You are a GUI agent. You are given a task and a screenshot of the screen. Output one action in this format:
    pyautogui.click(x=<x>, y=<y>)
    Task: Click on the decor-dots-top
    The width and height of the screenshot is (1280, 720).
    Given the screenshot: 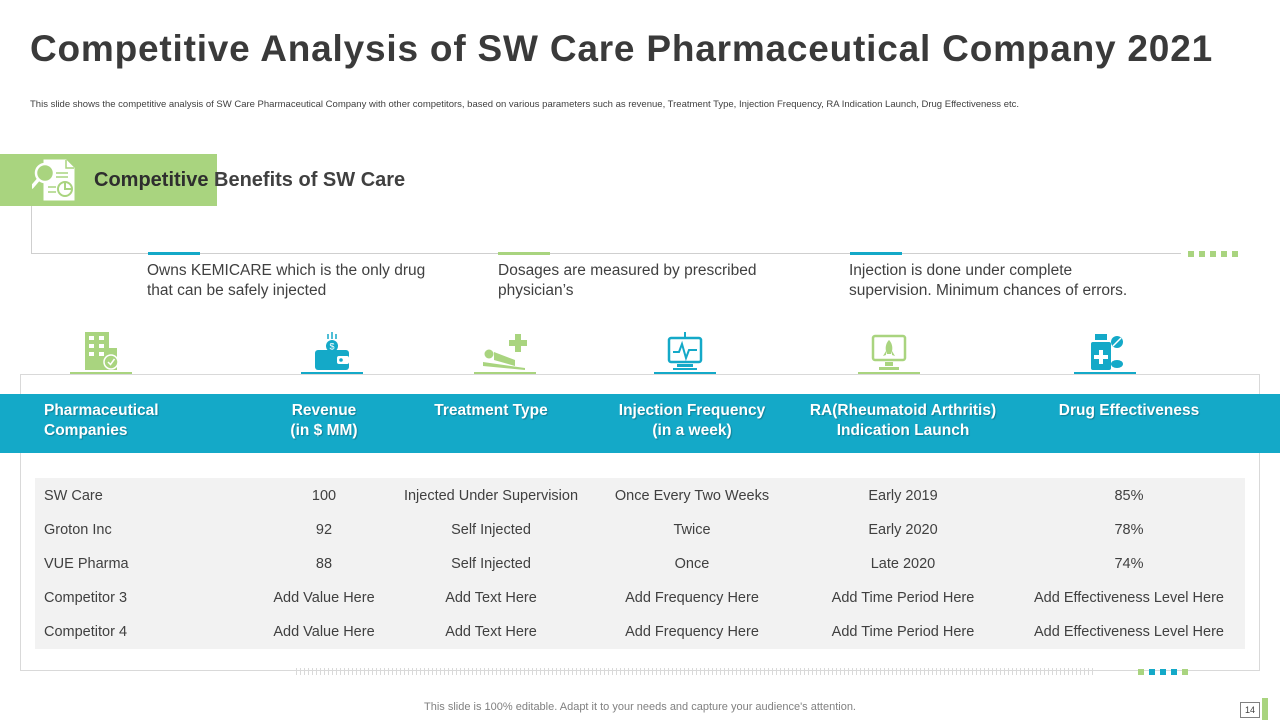 What is the action you would take?
    pyautogui.click(x=1213, y=254)
    